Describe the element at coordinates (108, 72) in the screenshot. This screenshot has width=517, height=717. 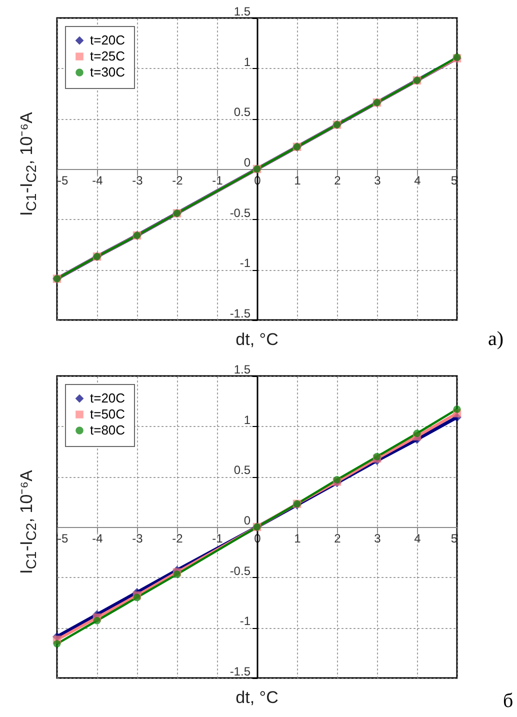
I see `legend-label: t=30C` at that location.